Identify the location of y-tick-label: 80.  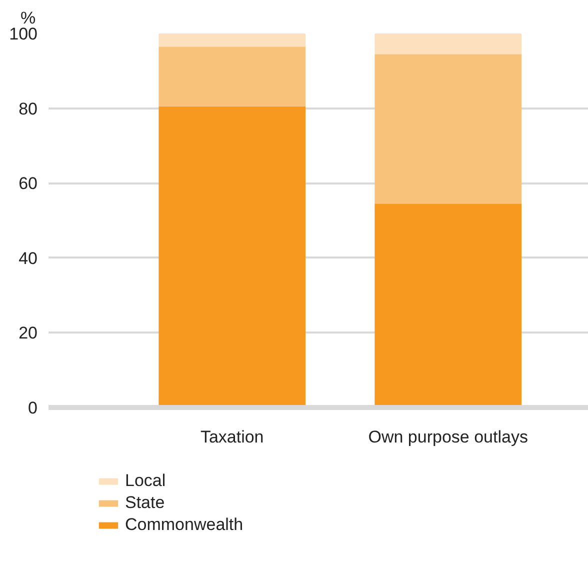
(28, 108).